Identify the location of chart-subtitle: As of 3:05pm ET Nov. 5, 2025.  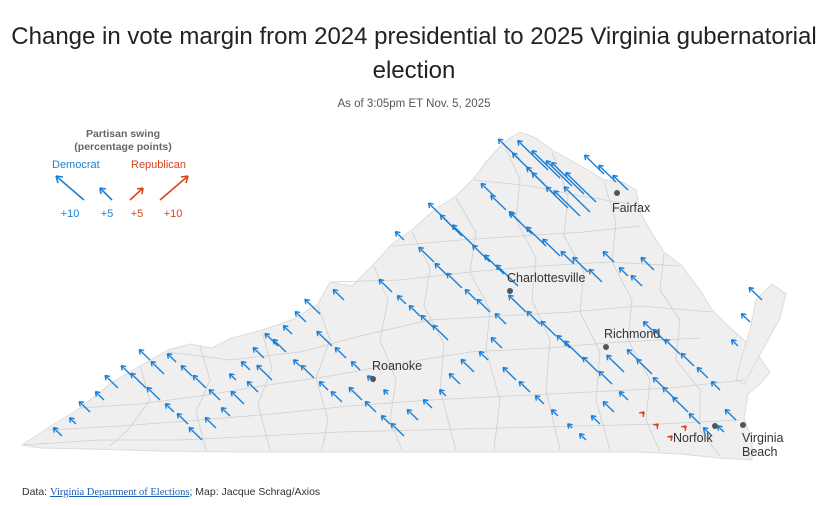
(414, 104).